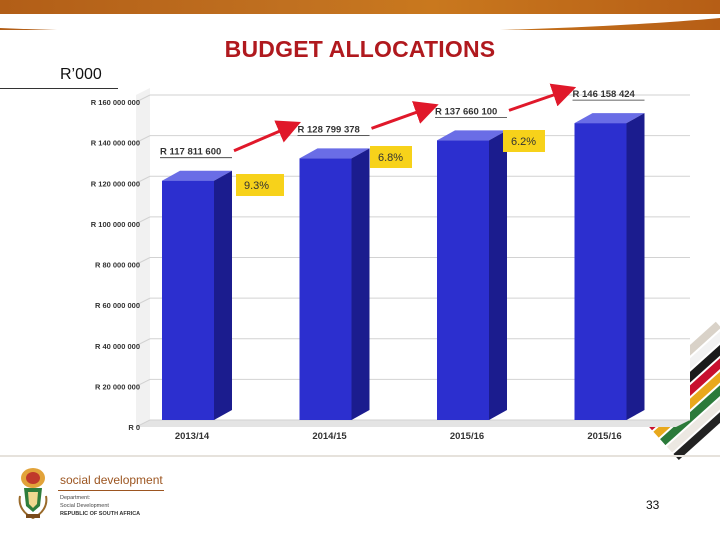  Describe the element at coordinates (329, 436) in the screenshot. I see `x-tick-label: 2014/15` at that location.